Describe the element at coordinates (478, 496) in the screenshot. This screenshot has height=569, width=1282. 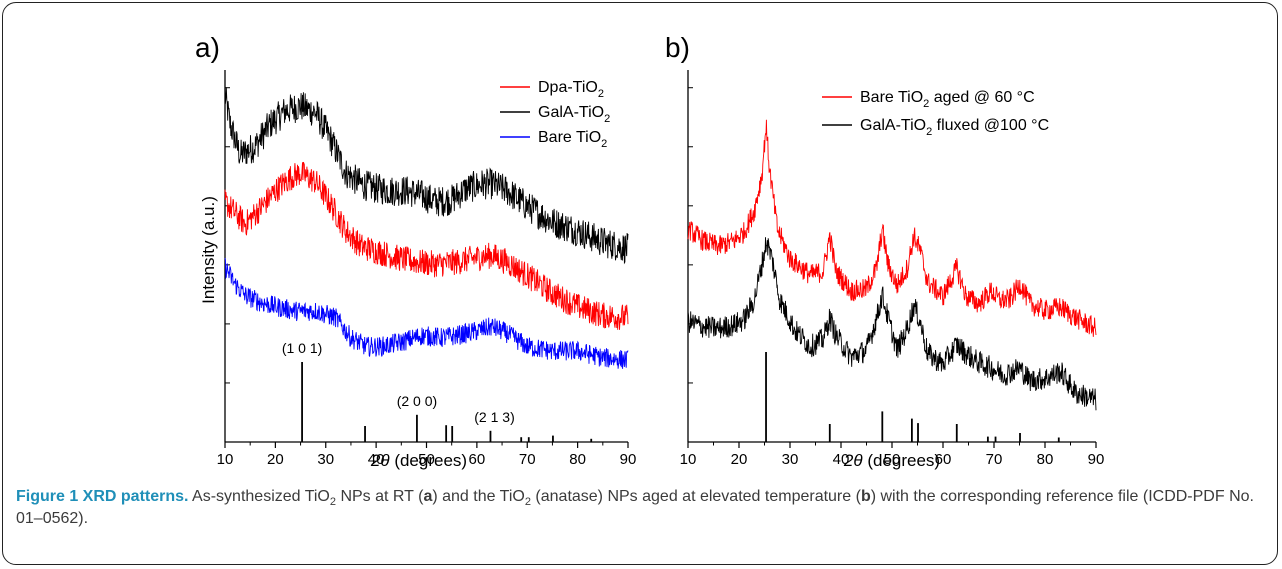
I see `caption-text: ) and the TiO` at that location.